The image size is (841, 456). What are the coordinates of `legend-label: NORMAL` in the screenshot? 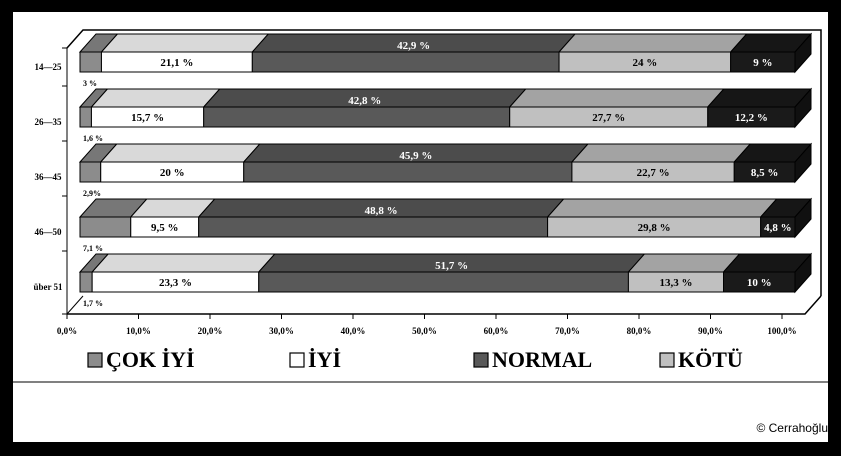 It's located at (542, 359).